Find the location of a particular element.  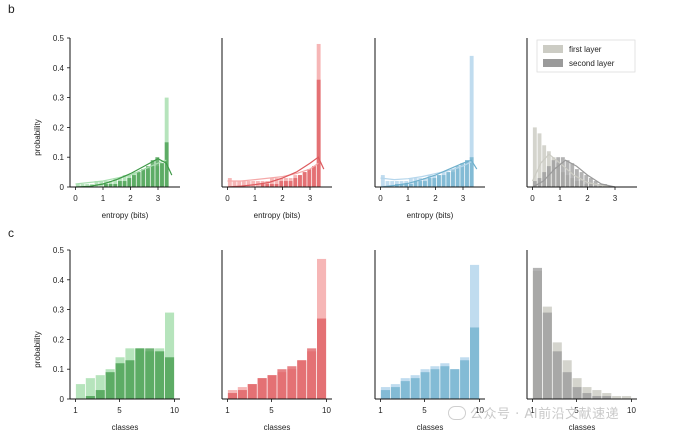

c1-ytick-label-0.4: 0.4 is located at coordinates (59, 280).